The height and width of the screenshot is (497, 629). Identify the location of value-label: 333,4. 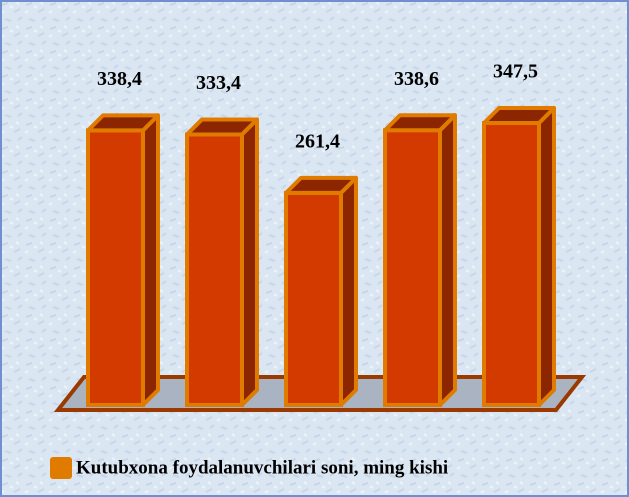
(218, 83).